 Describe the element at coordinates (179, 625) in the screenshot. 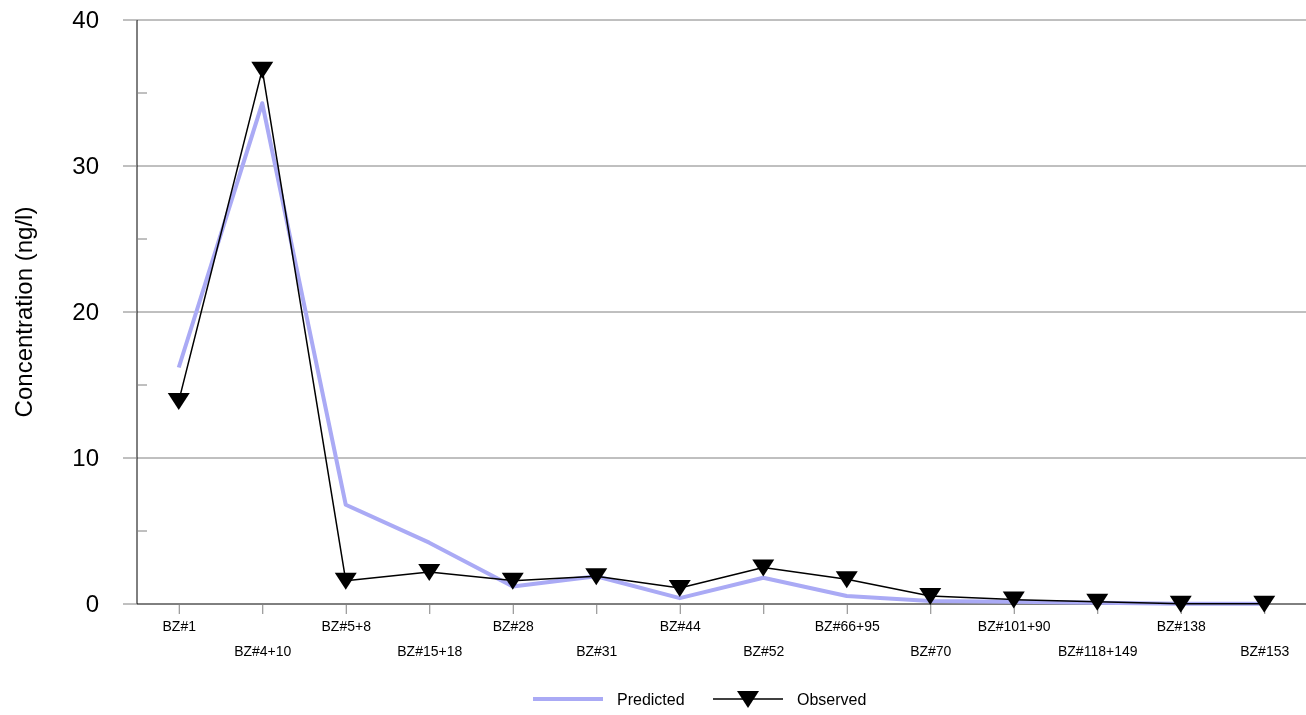

I see `x-tick-label: BZ#1` at that location.